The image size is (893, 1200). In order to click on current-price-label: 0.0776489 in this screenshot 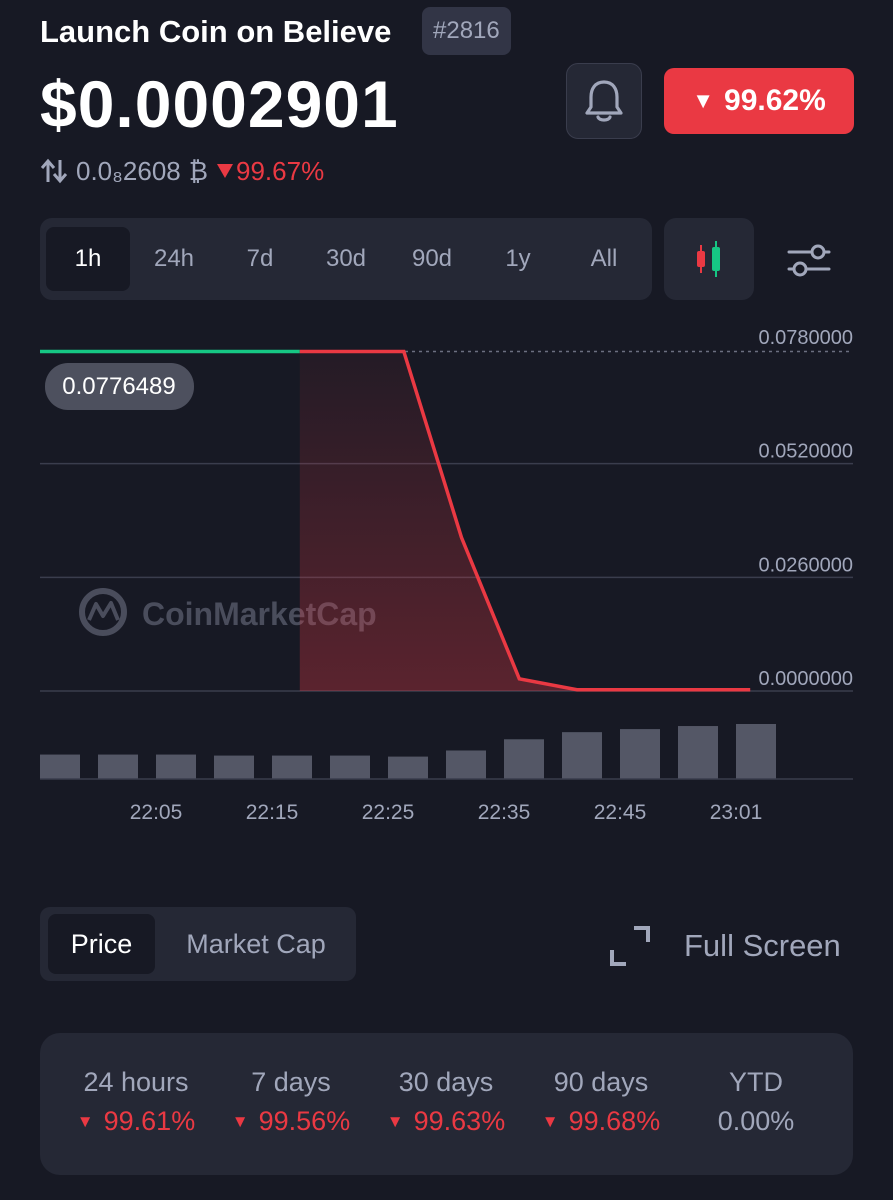, I will do `click(119, 386)`.